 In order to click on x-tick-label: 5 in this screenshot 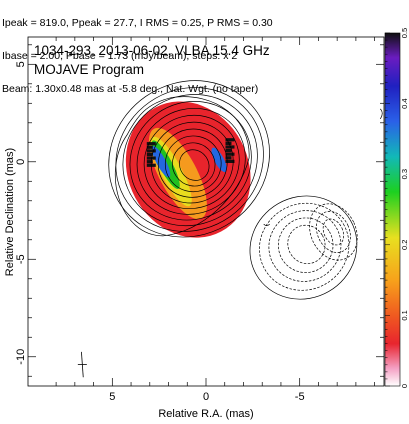, I will do `click(112, 397)`.